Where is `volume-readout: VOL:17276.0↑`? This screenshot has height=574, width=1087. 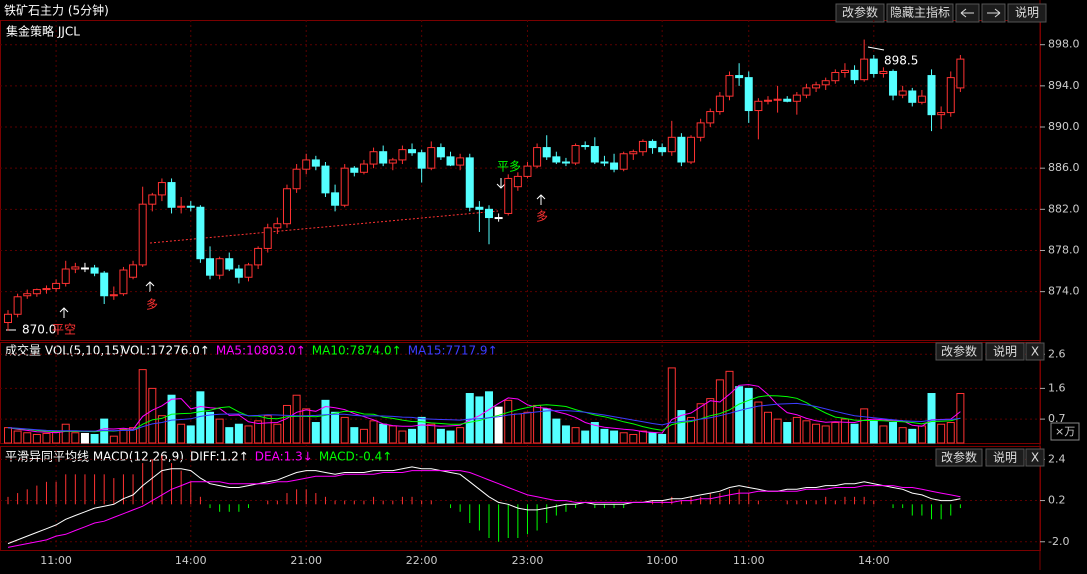
volume-readout: VOL:17276.0↑ is located at coordinates (166, 351).